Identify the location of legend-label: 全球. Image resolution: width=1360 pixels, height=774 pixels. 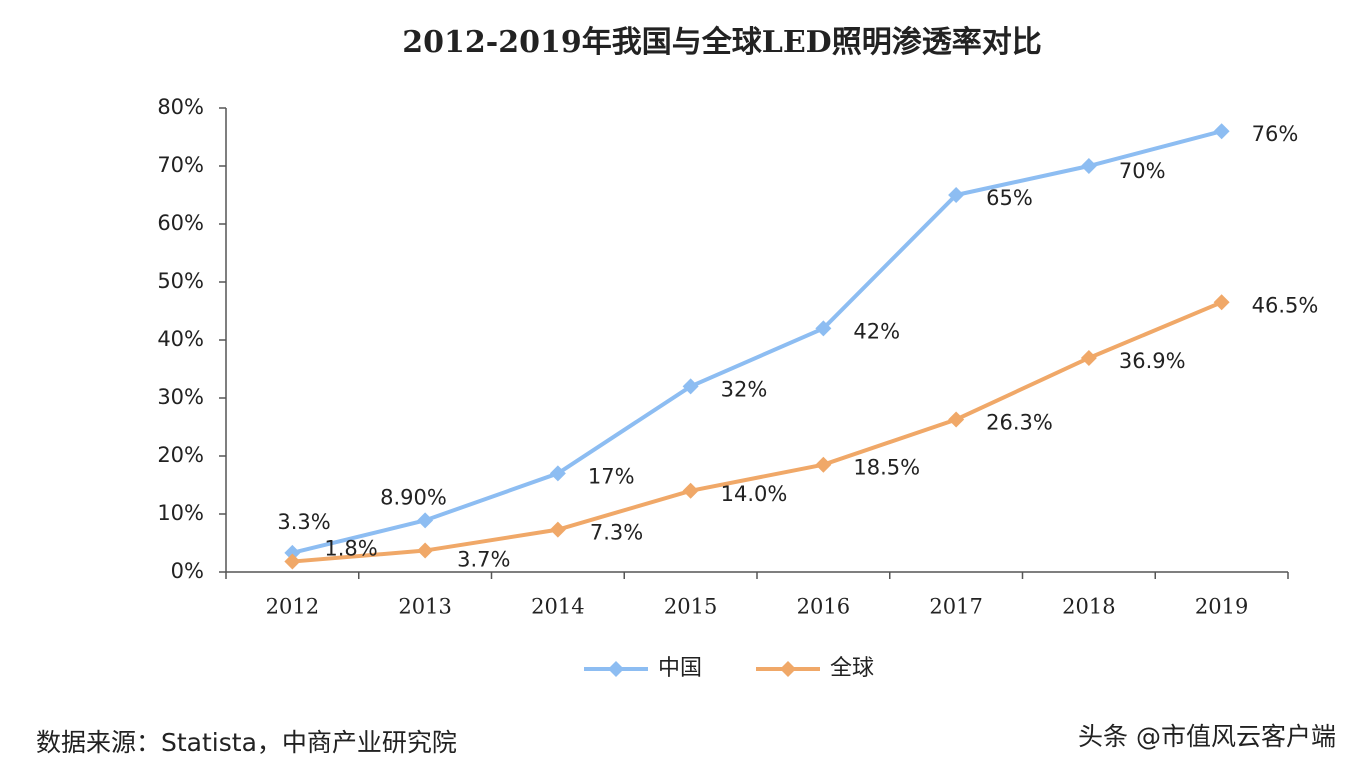
(852, 668).